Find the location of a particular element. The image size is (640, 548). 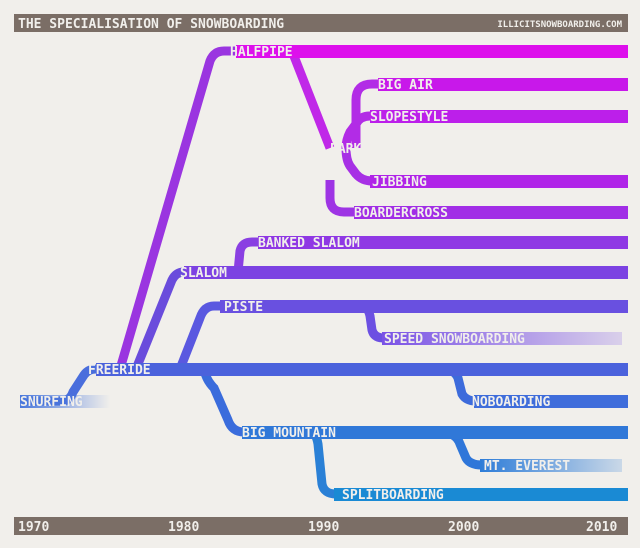

label-slopestyle: SLOPESTYLE is located at coordinates (409, 117).